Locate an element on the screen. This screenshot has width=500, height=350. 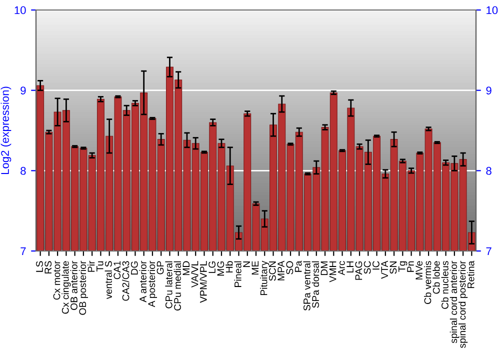
x-tick-label: Cb vermis is located at coordinates (428, 282).